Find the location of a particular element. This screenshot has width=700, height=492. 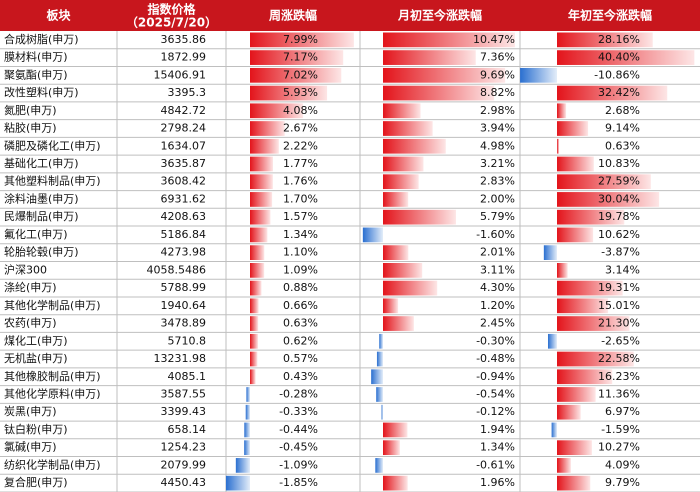

pct-cell: 1.96% is located at coordinates (497, 482).